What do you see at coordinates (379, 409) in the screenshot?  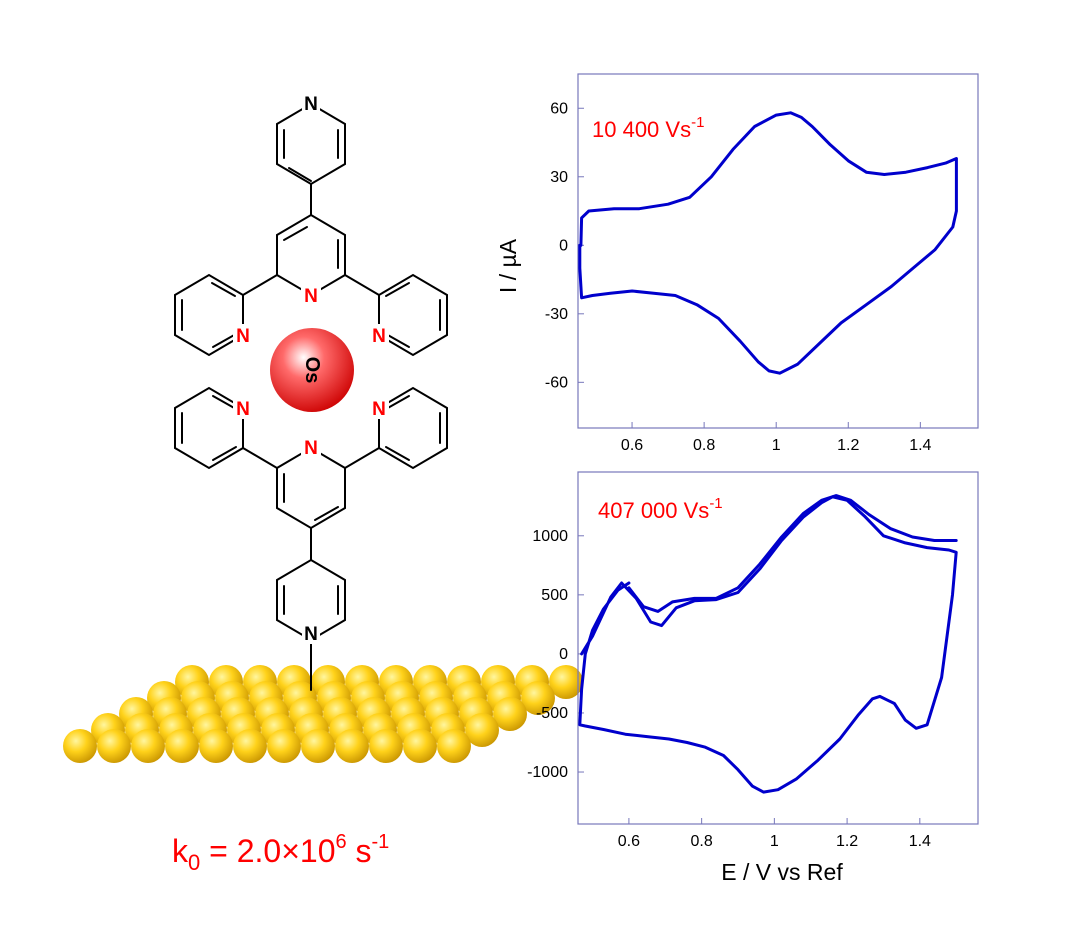 I see `lower-right-nitrogen: N` at bounding box center [379, 409].